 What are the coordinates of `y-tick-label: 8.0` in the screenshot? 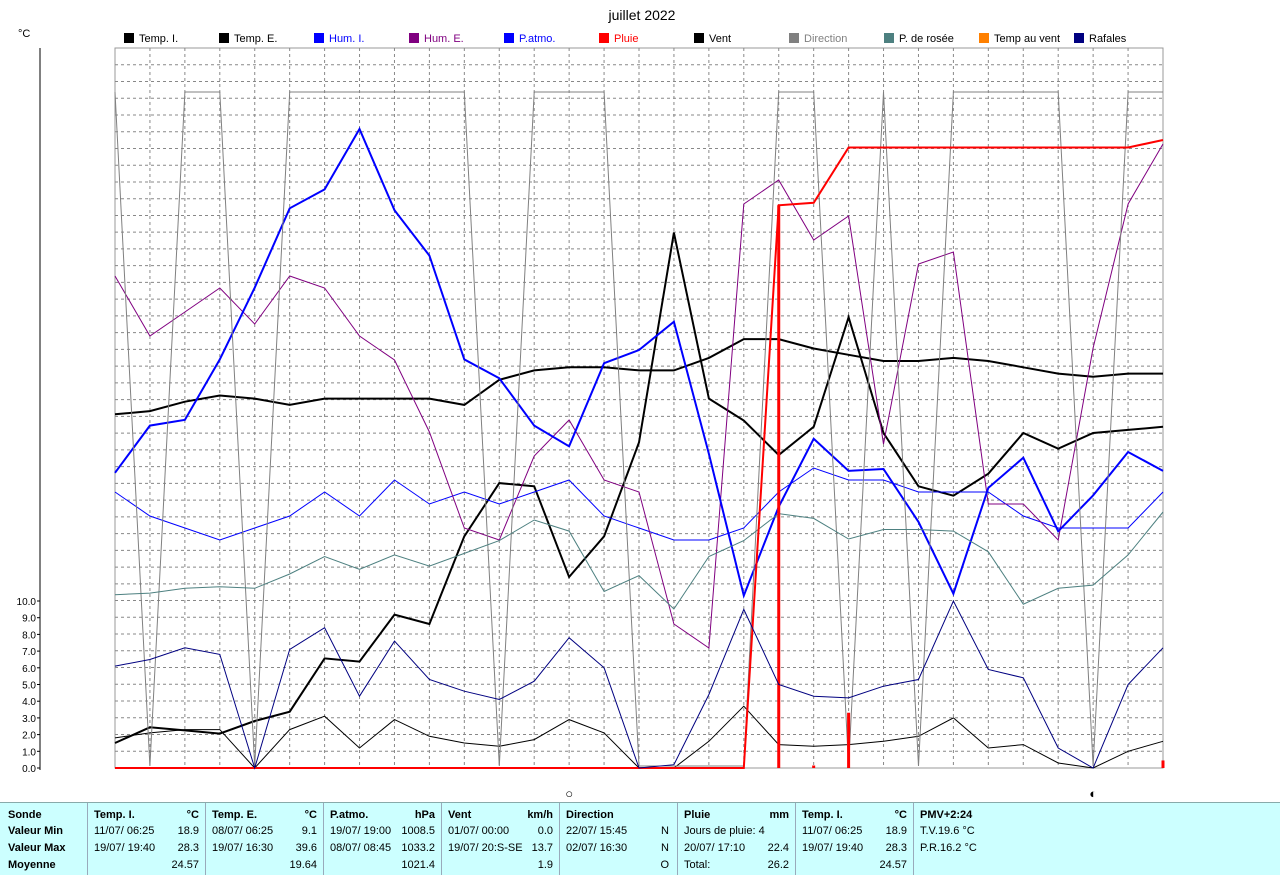 It's located at (29, 635).